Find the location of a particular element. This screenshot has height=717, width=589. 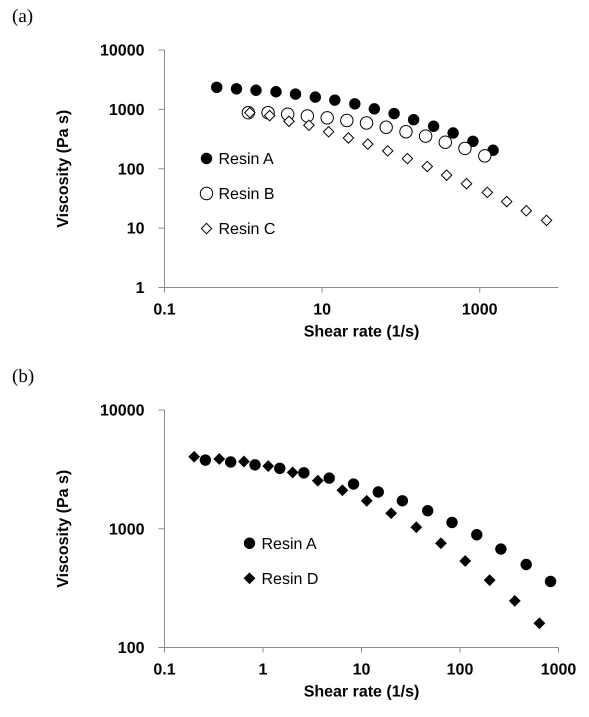

legend-label: Resin C is located at coordinates (247, 229).